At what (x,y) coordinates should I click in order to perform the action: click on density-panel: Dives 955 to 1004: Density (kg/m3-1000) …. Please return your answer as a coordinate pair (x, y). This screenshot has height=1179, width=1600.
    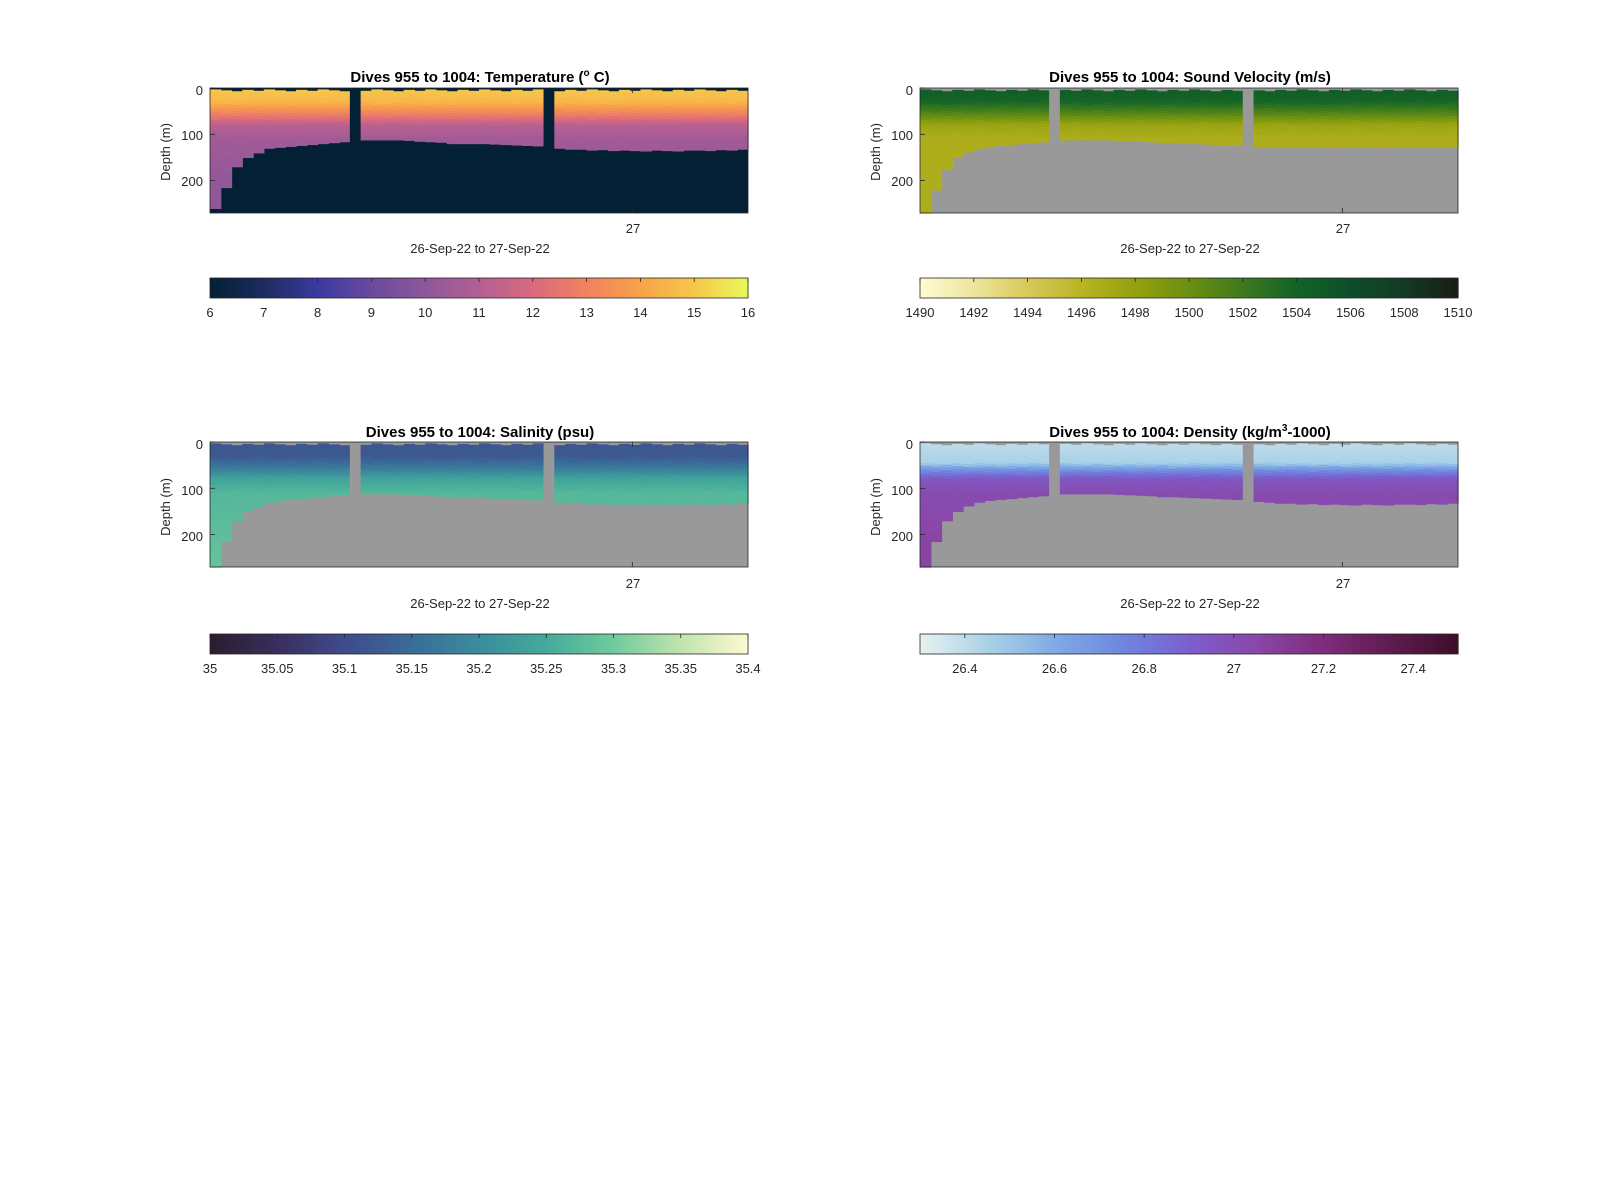
    Looking at the image, I should click on (1163, 549).